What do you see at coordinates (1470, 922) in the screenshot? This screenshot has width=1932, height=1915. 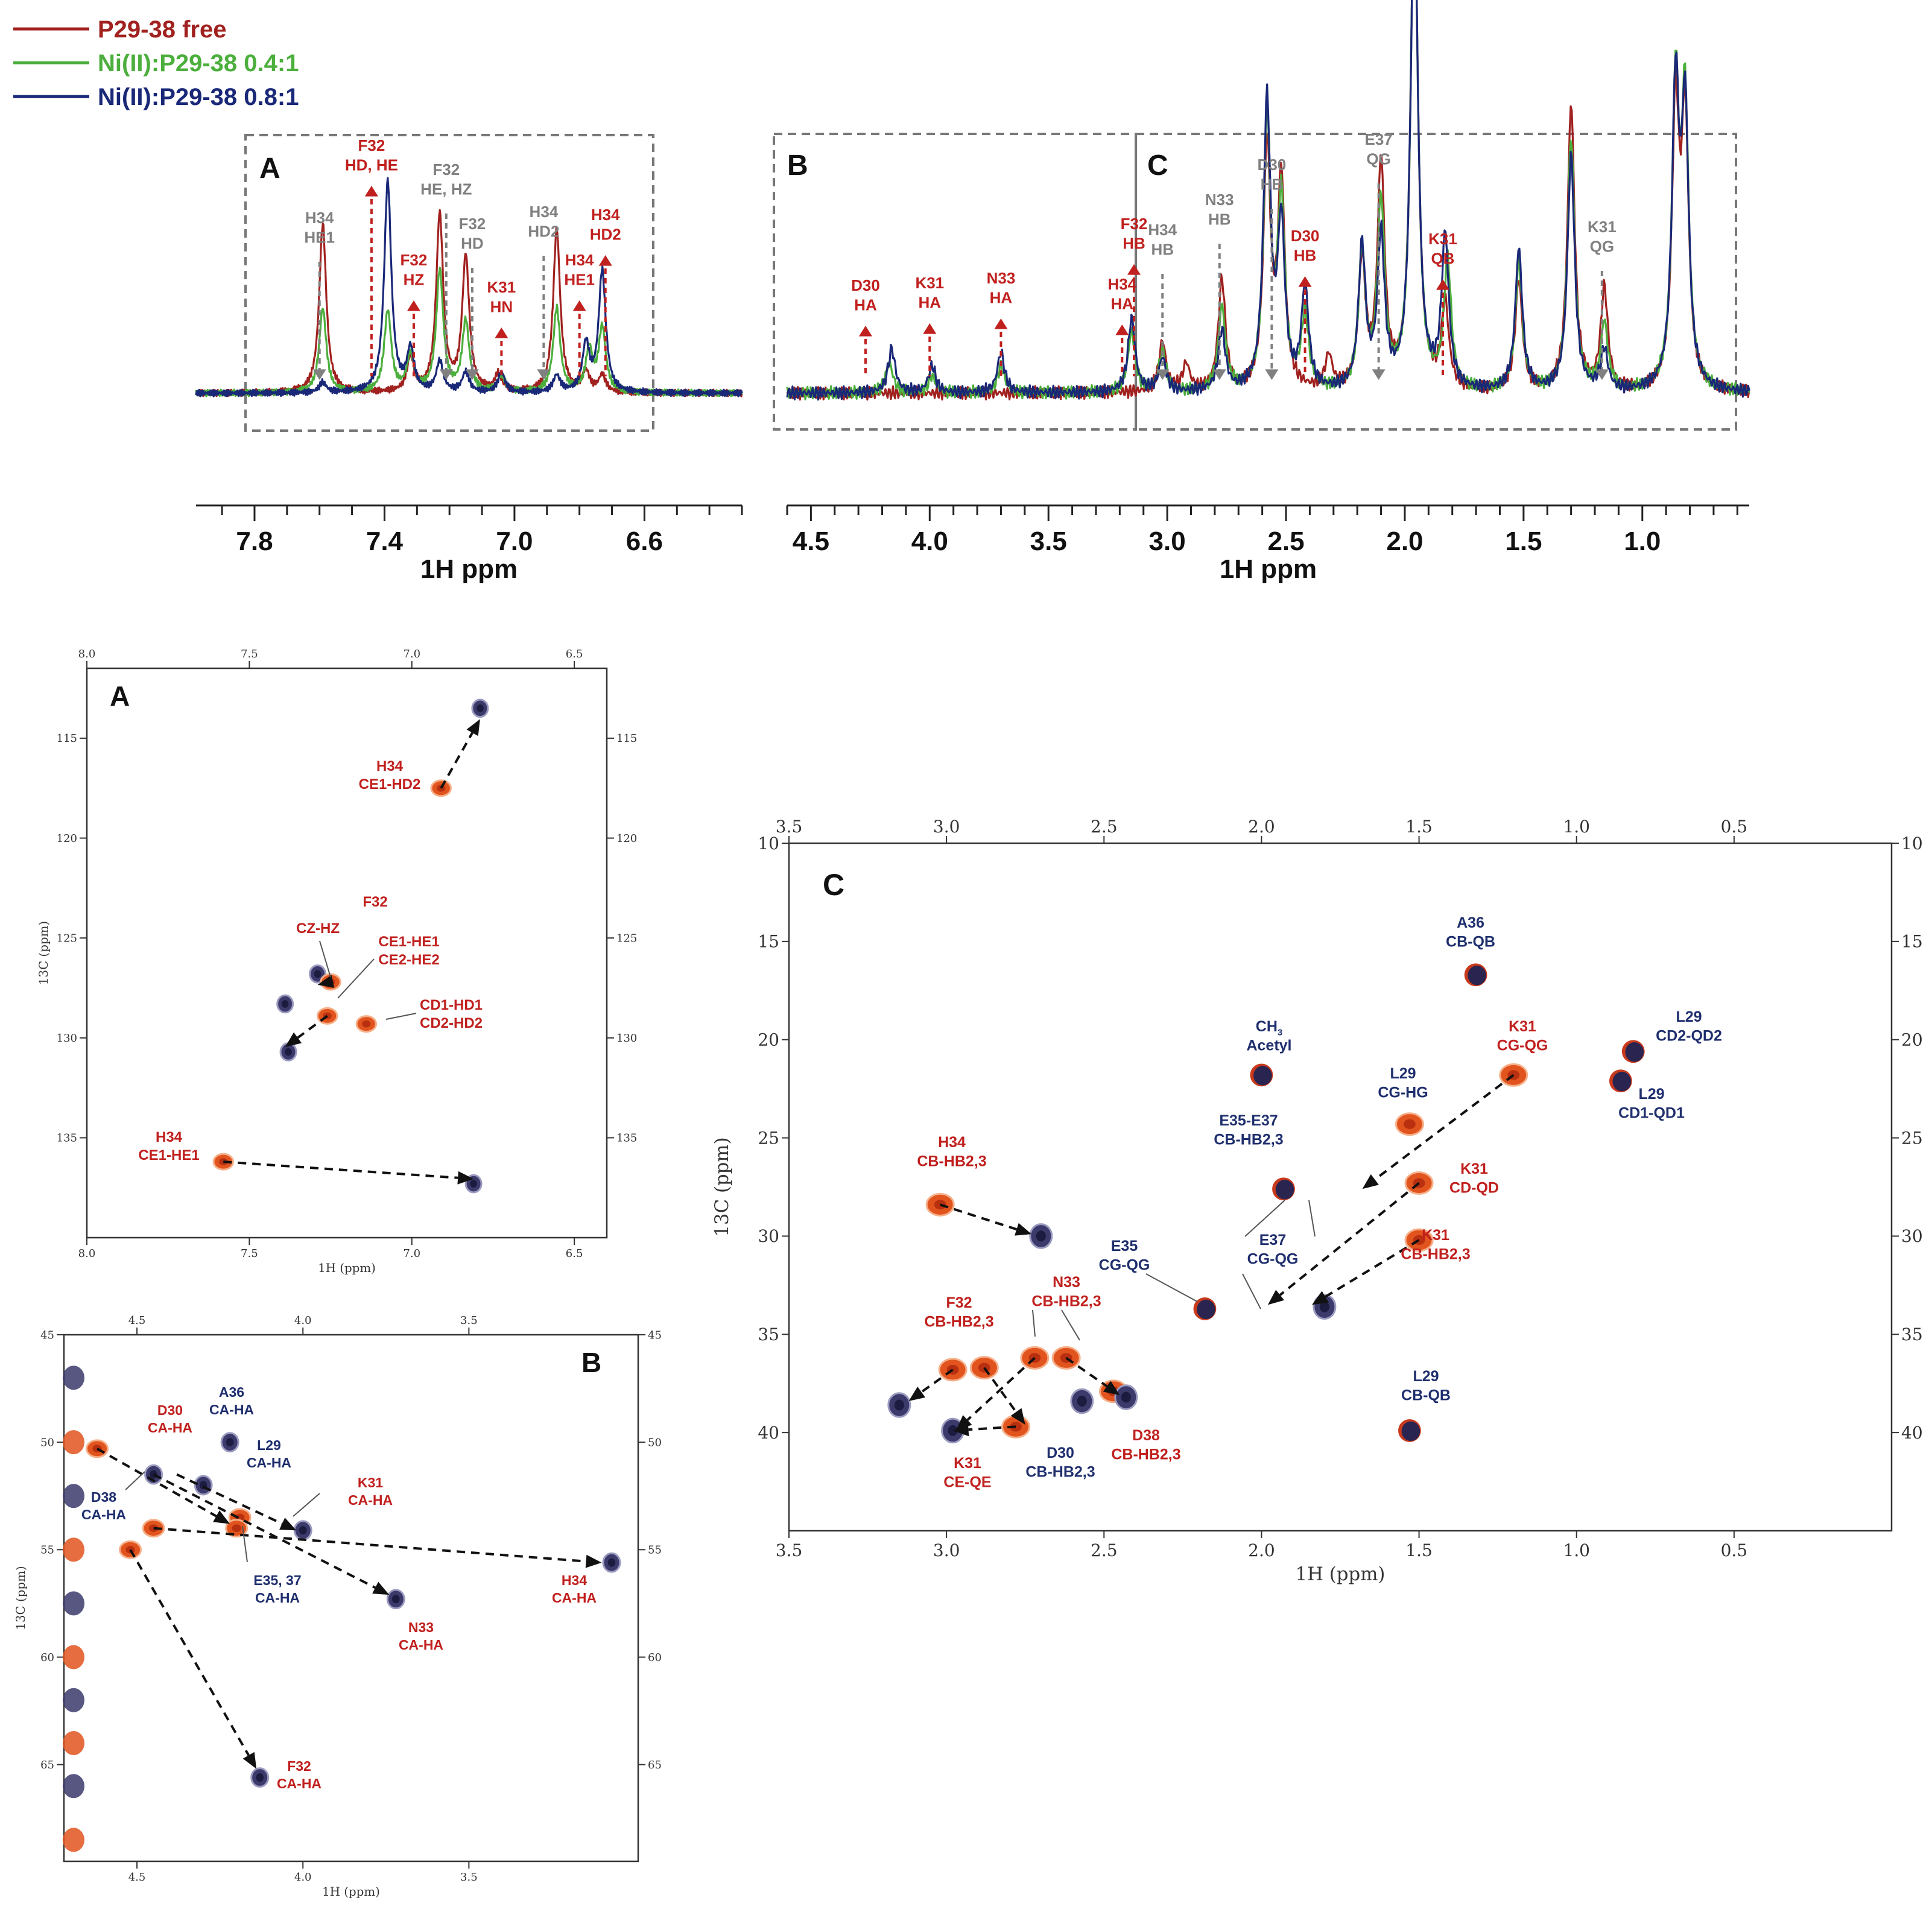 I see `peak-label: A36` at bounding box center [1470, 922].